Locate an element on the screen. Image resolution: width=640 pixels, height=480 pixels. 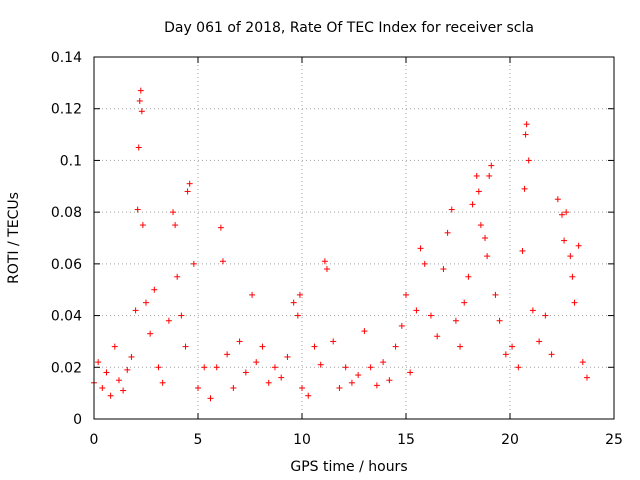
y-axis-label: ROTI / TECUs is located at coordinates (14, 238).